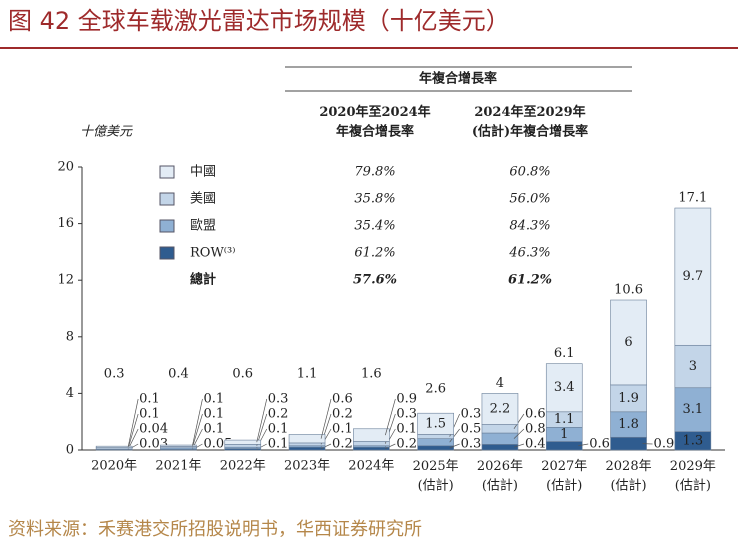  Describe the element at coordinates (203, 172) in the screenshot. I see `legend-label: 中國` at that location.